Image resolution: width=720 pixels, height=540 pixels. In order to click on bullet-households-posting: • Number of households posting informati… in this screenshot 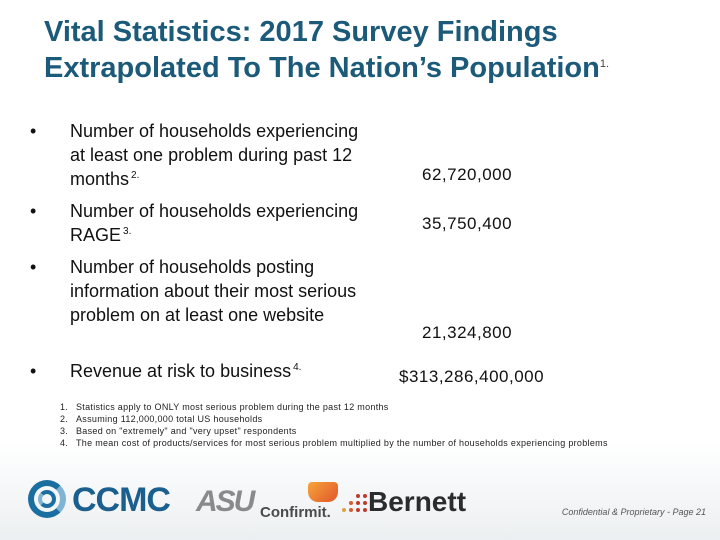, I will do `click(200, 291)`.